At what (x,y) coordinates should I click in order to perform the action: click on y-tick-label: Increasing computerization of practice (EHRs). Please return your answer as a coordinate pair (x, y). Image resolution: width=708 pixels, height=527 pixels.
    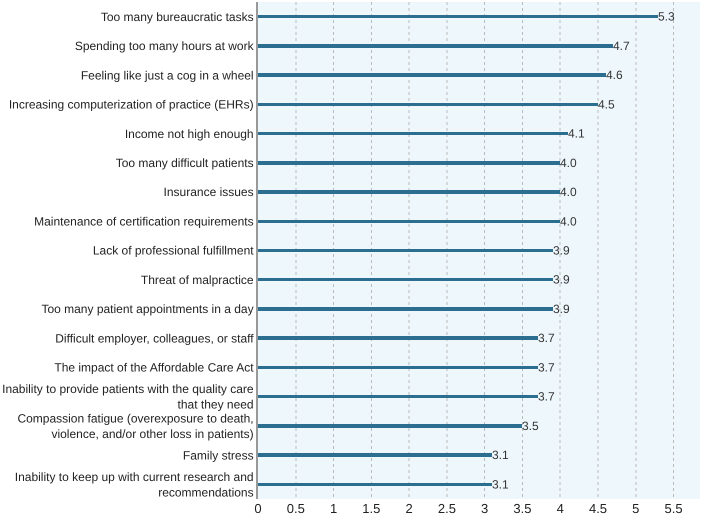
    Looking at the image, I should click on (131, 105).